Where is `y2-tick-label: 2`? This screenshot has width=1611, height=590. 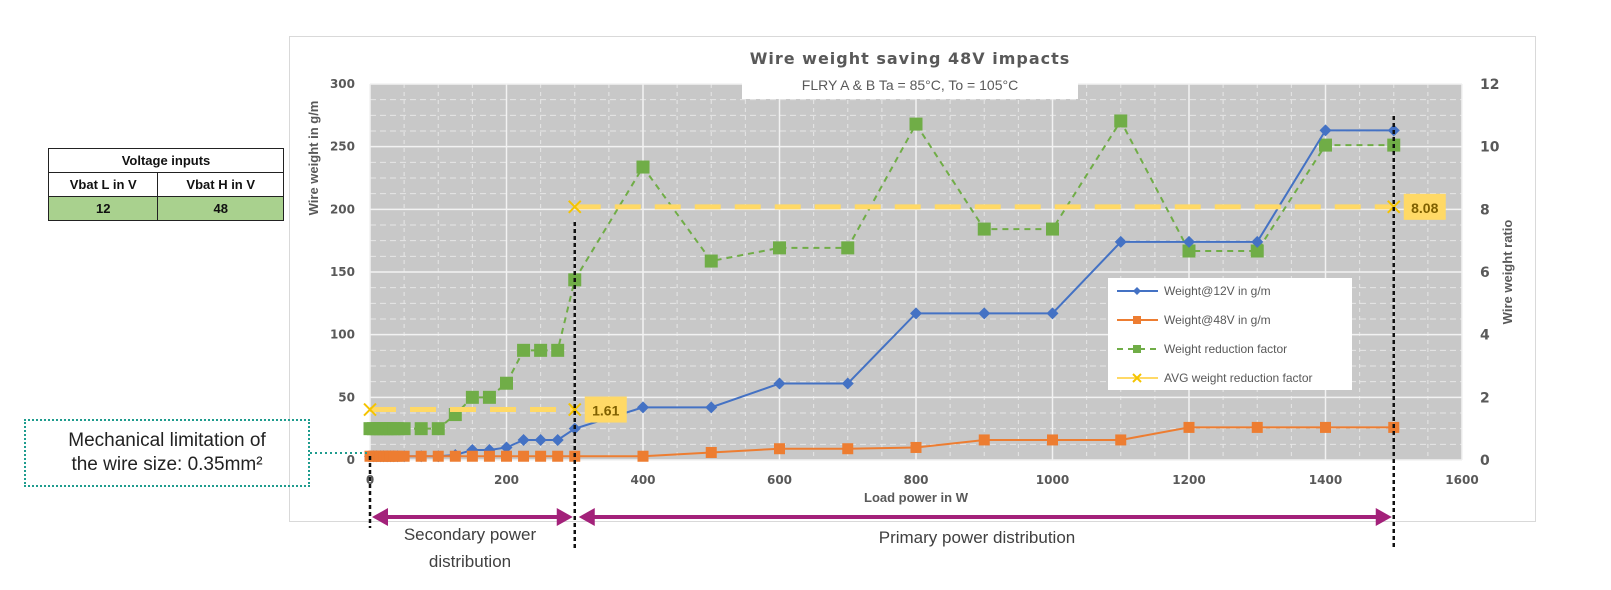
y2-tick-label: 2 is located at coordinates (1485, 398).